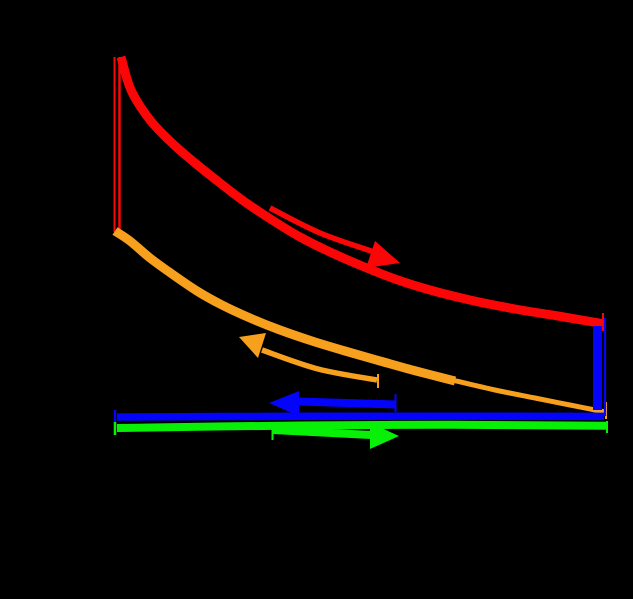  What do you see at coordinates (383, 254) in the screenshot?
I see `red-curve-direction-arrow-head` at bounding box center [383, 254].